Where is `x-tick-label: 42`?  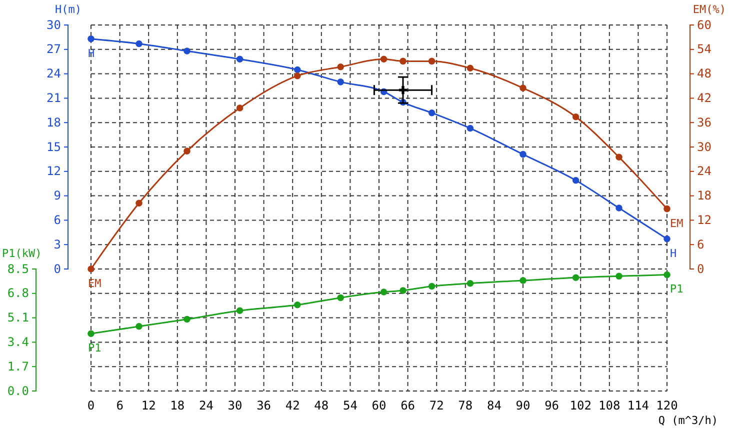 x-tick-label: 42 is located at coordinates (292, 405).